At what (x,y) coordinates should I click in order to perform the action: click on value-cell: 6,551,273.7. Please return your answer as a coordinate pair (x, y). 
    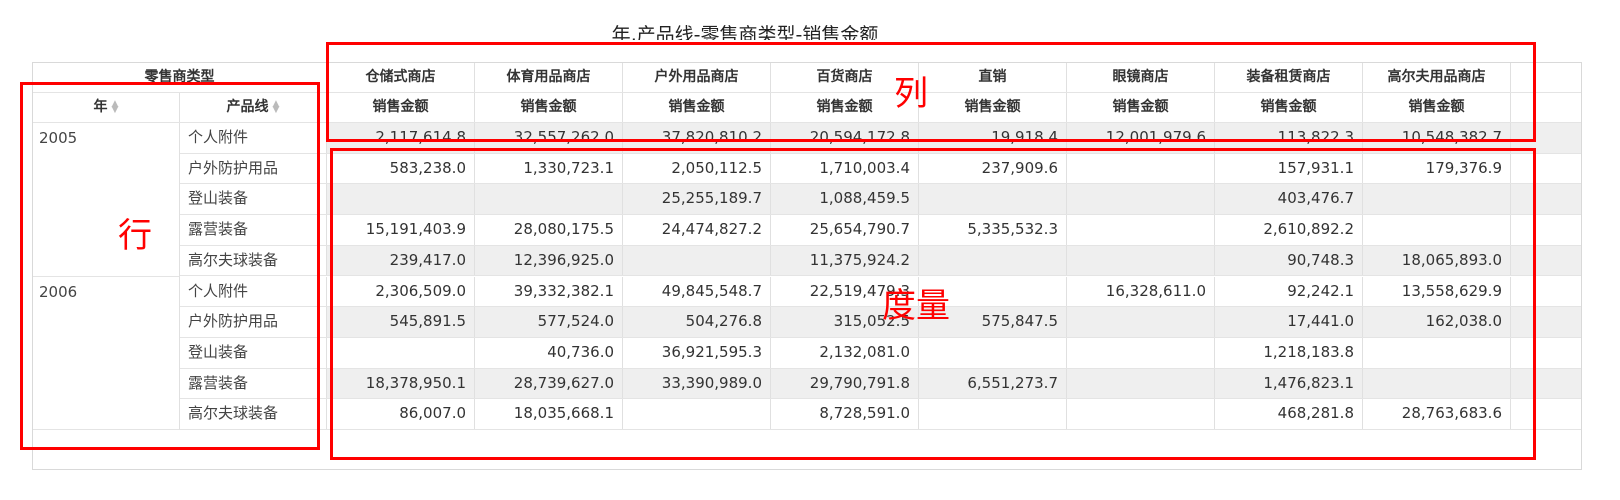
    Looking at the image, I should click on (993, 383).